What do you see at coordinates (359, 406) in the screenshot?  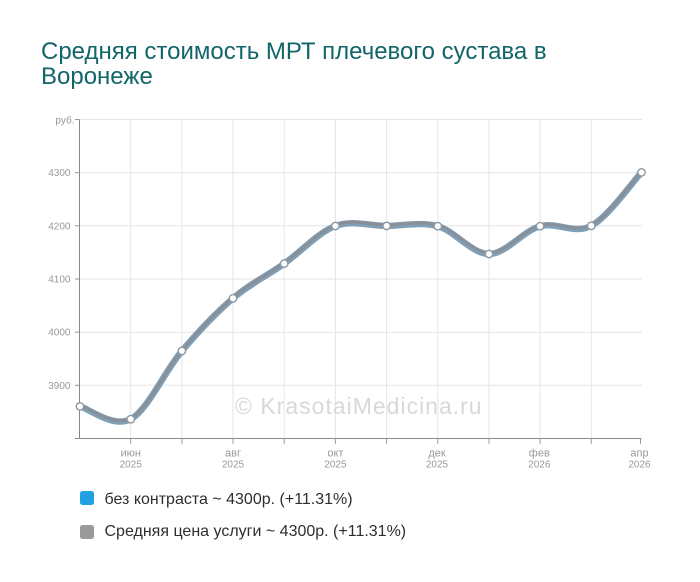 I see `svg-text: © KrasotaiMedicina.ru` at bounding box center [359, 406].